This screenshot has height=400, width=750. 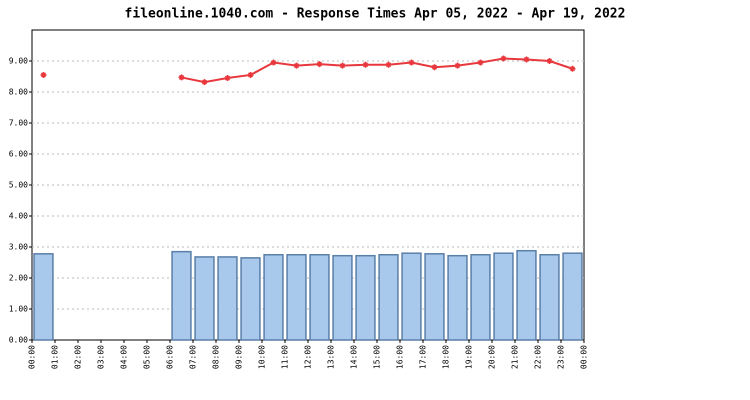 What do you see at coordinates (285, 357) in the screenshot?
I see `x-tick-label: 11:00` at bounding box center [285, 357].